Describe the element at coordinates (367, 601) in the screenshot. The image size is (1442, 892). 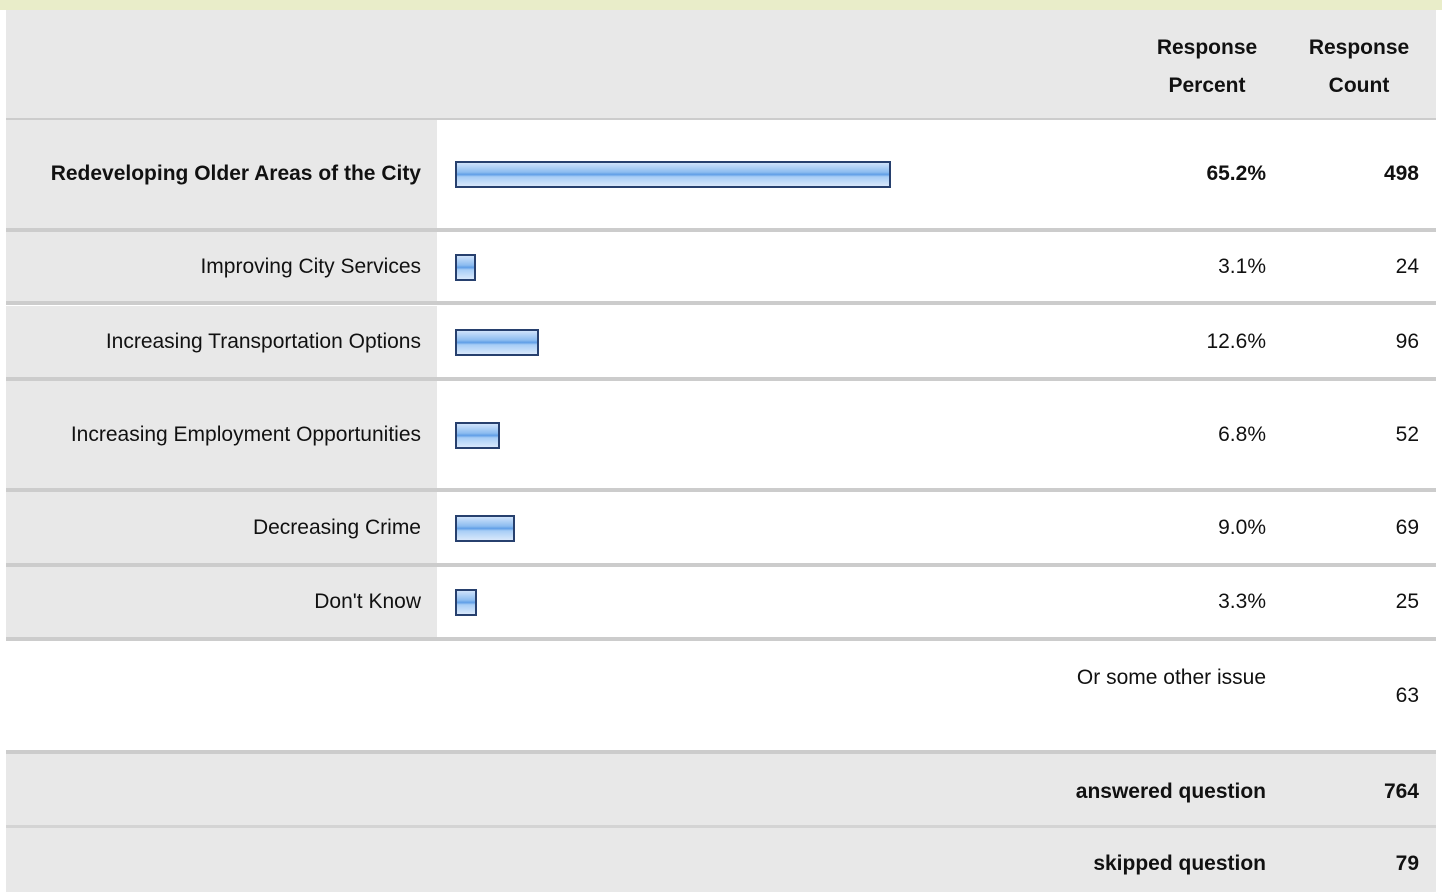
I see `row-label: Don't Know` at that location.